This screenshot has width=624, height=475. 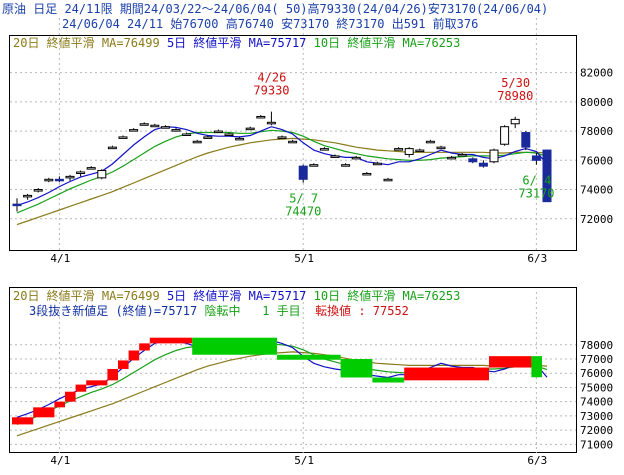 I want to click on y-tick-label: 80000, so click(x=596, y=102).